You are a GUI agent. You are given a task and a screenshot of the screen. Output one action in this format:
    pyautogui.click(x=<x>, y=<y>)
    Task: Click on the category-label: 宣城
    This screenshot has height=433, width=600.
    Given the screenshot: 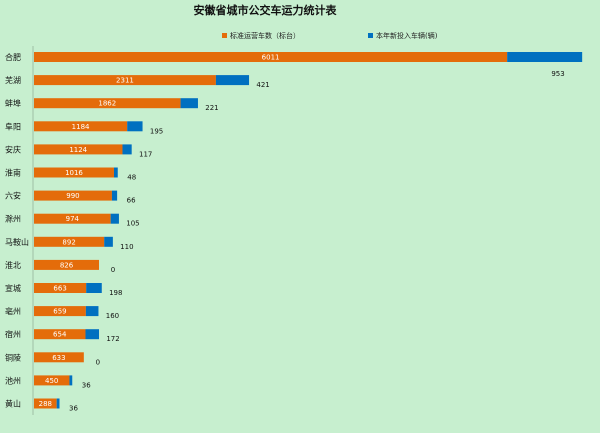 What is the action you would take?
    pyautogui.click(x=13, y=288)
    